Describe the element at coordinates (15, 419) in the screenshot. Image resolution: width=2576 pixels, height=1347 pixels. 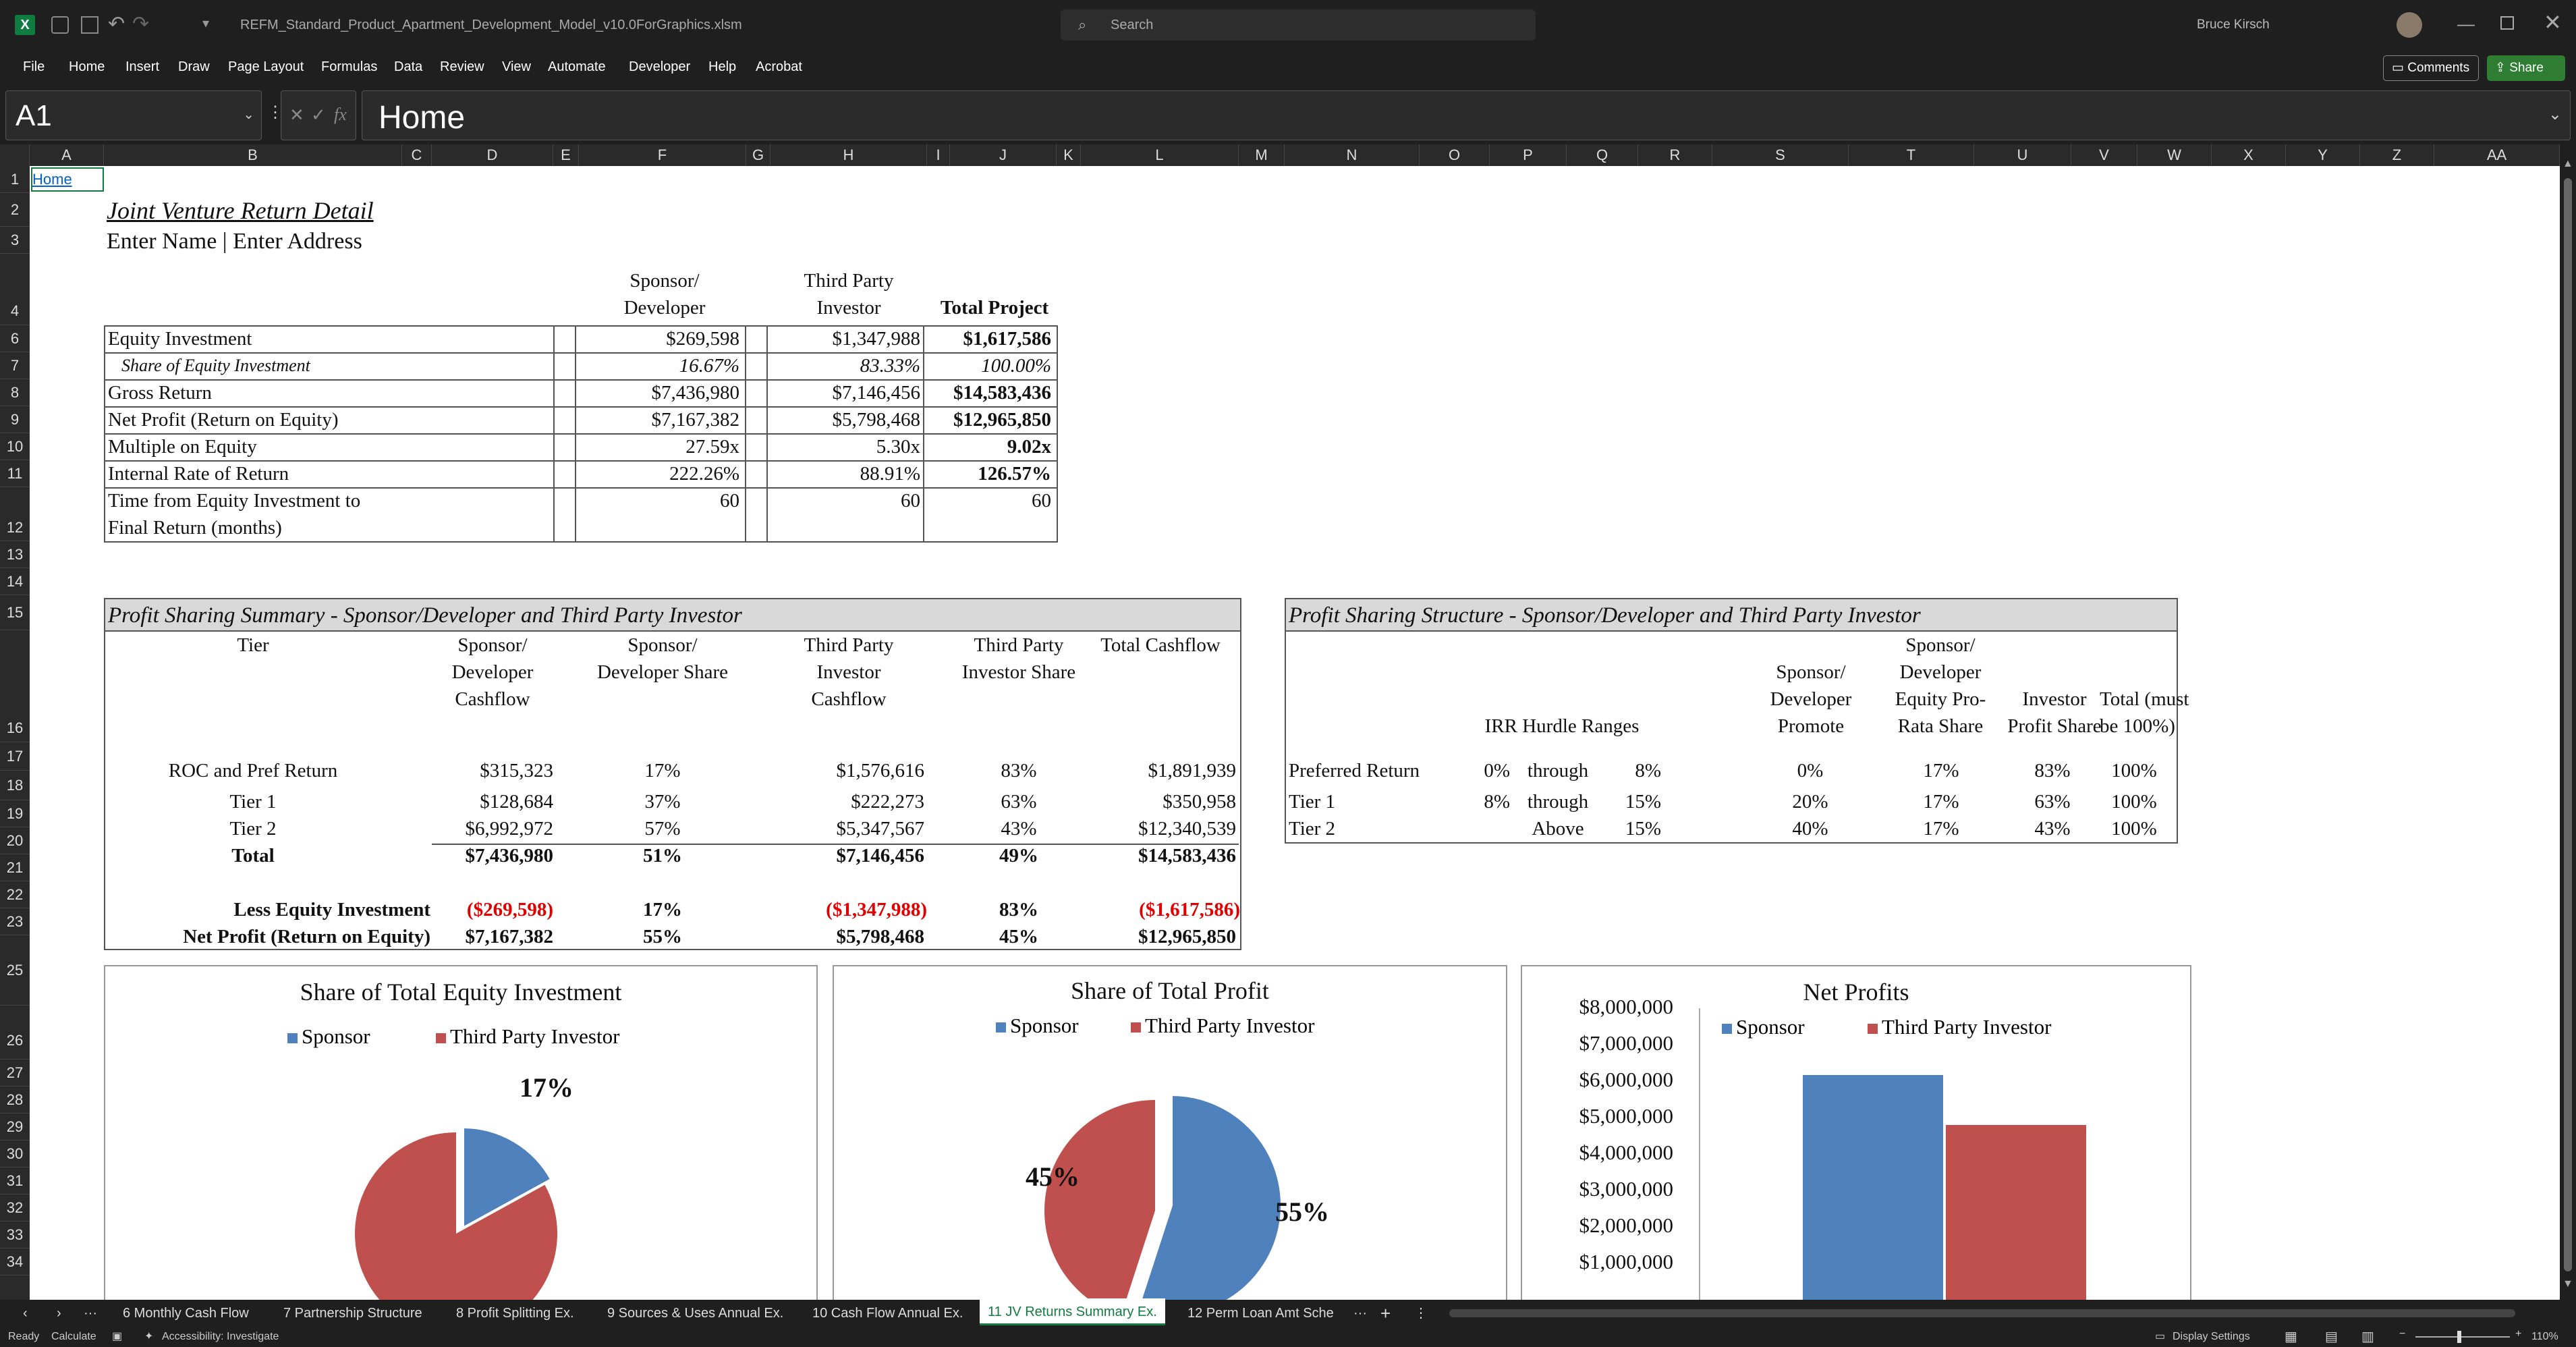
I see `row-header: 9` at that location.